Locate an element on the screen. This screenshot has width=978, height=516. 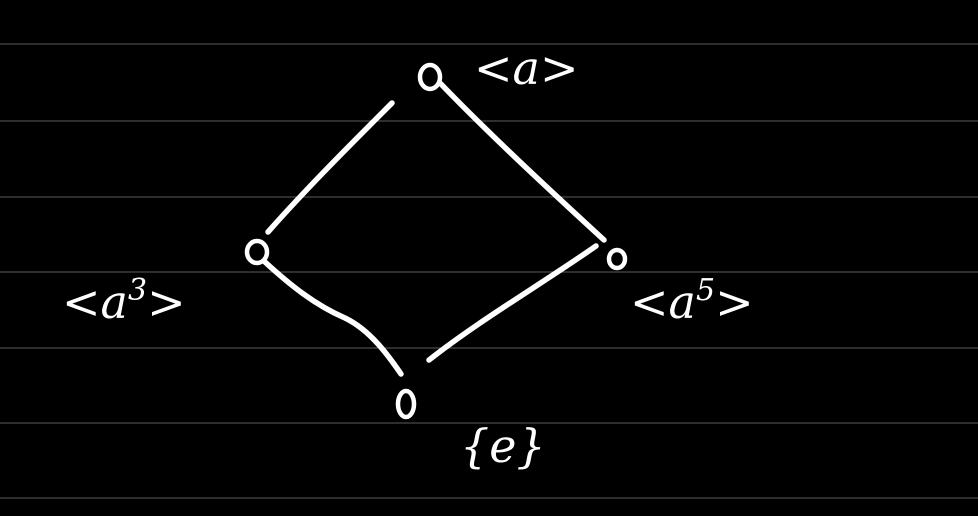
node-top is located at coordinates (430, 77).